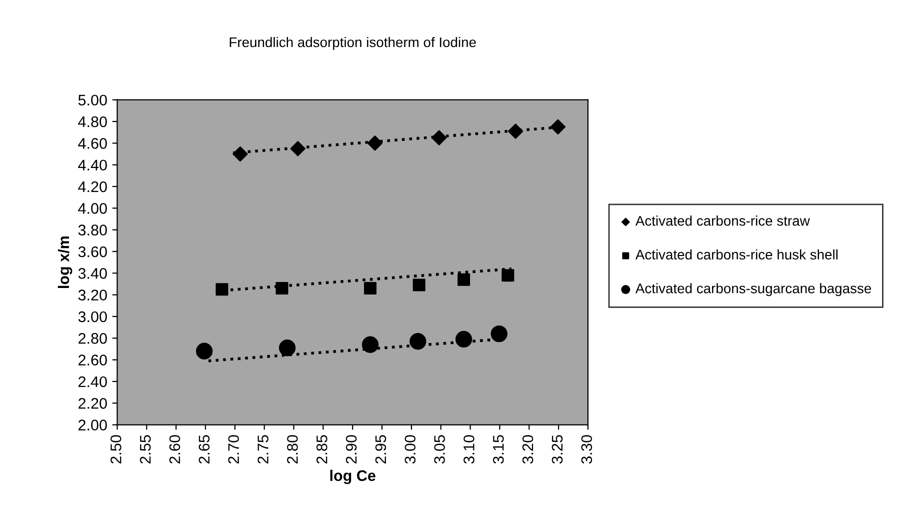 This screenshot has height=531, width=923. What do you see at coordinates (322, 449) in the screenshot?
I see `x-tick-label: 2.85` at bounding box center [322, 449].